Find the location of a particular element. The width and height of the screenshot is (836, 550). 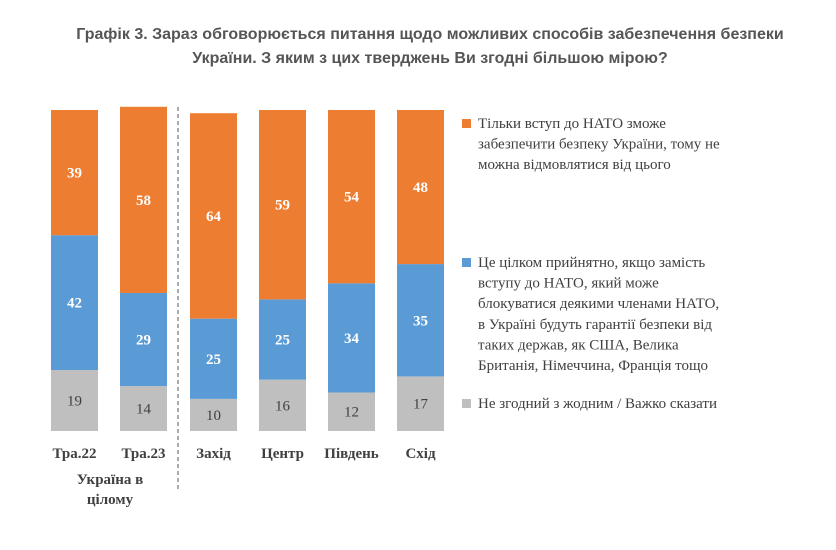

bar-skhid-value-nato-only: 48 is located at coordinates (420, 188).